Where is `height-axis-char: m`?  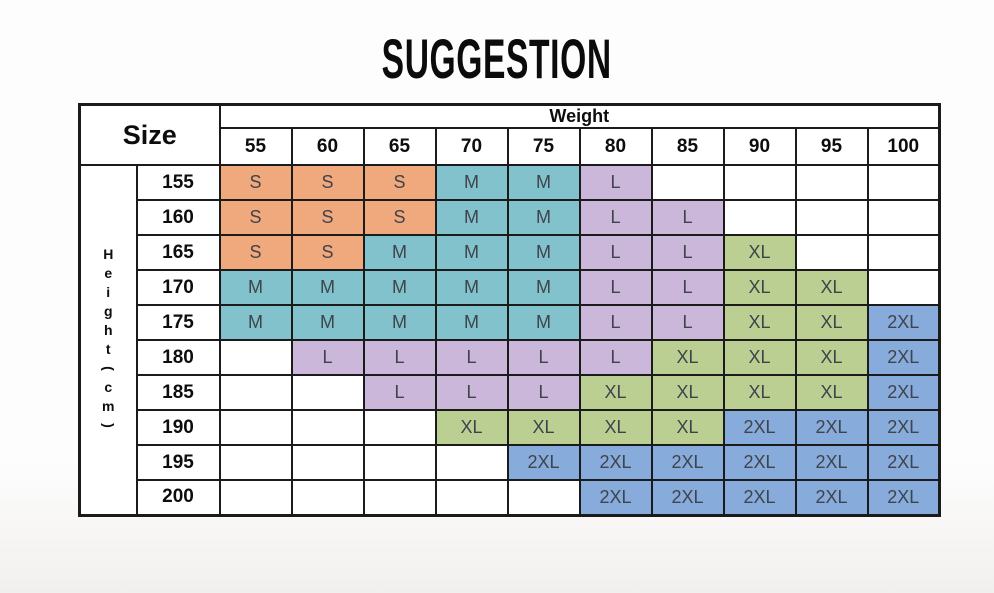
height-axis-char: m is located at coordinates (108, 405).